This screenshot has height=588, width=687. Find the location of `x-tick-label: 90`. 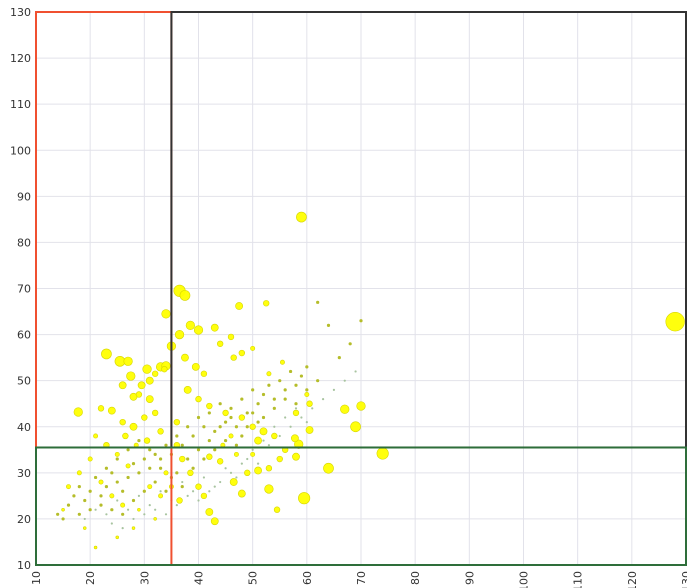

x-tick-label: 90 is located at coordinates (469, 578).